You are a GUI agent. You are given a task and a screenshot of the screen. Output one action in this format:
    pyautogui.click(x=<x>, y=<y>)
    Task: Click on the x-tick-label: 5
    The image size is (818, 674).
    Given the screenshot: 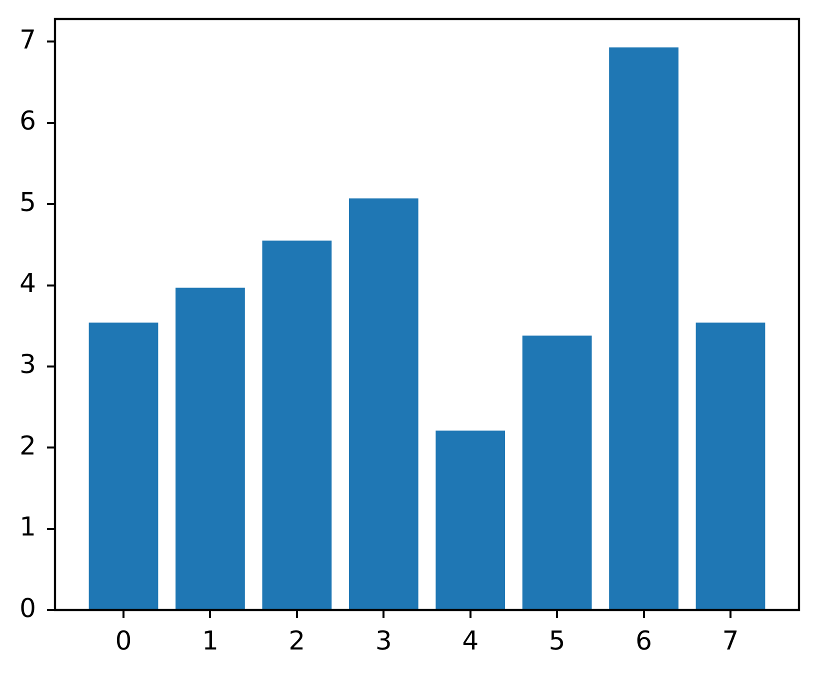 What is the action you would take?
    pyautogui.click(x=557, y=641)
    